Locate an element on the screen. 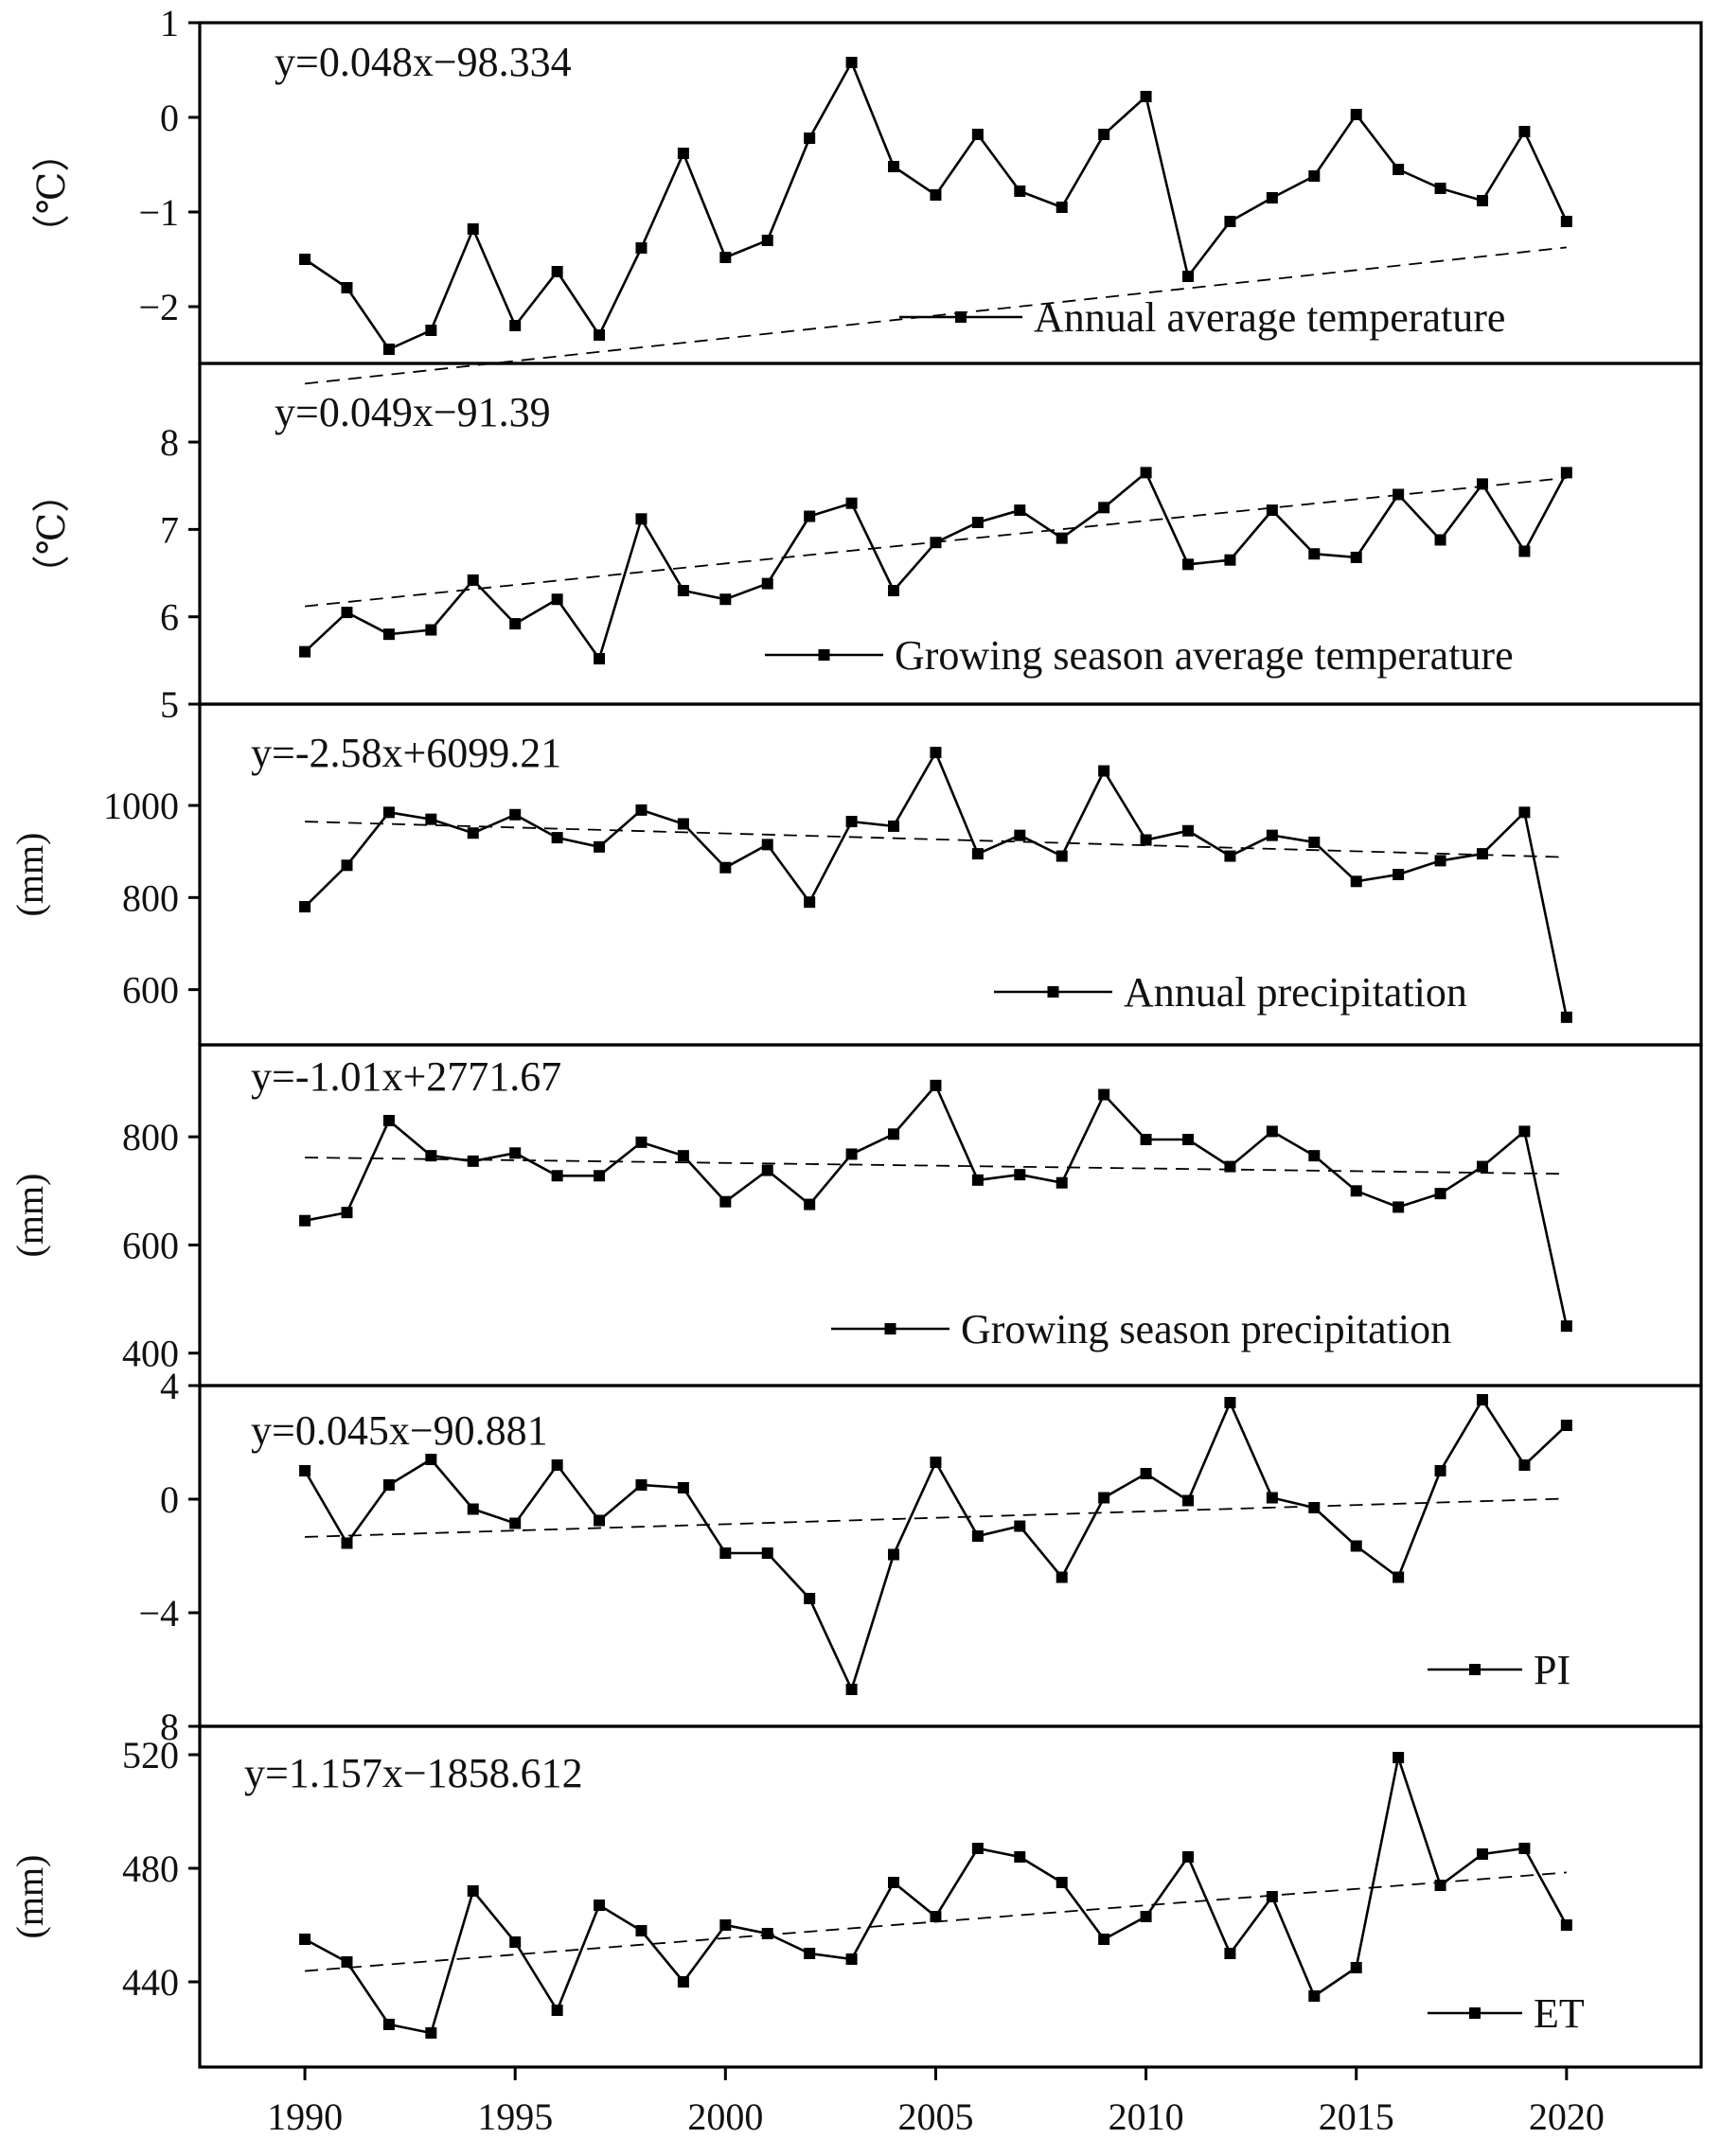  y-tick-label: 440 is located at coordinates (151, 1982).